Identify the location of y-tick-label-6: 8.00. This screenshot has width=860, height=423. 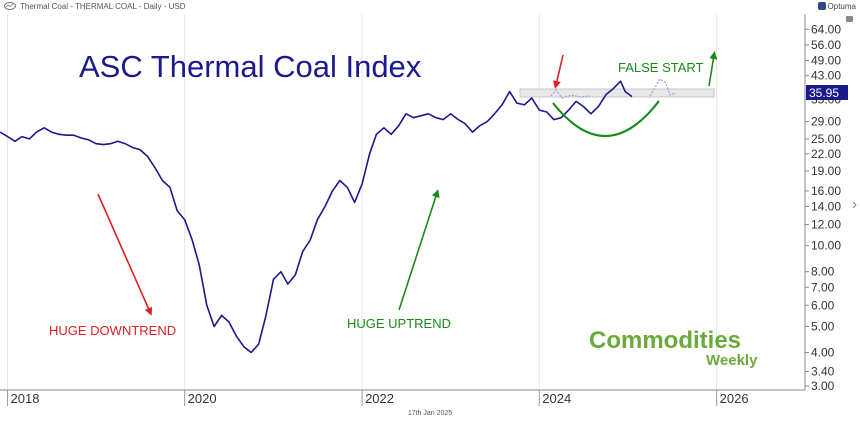
(823, 272).